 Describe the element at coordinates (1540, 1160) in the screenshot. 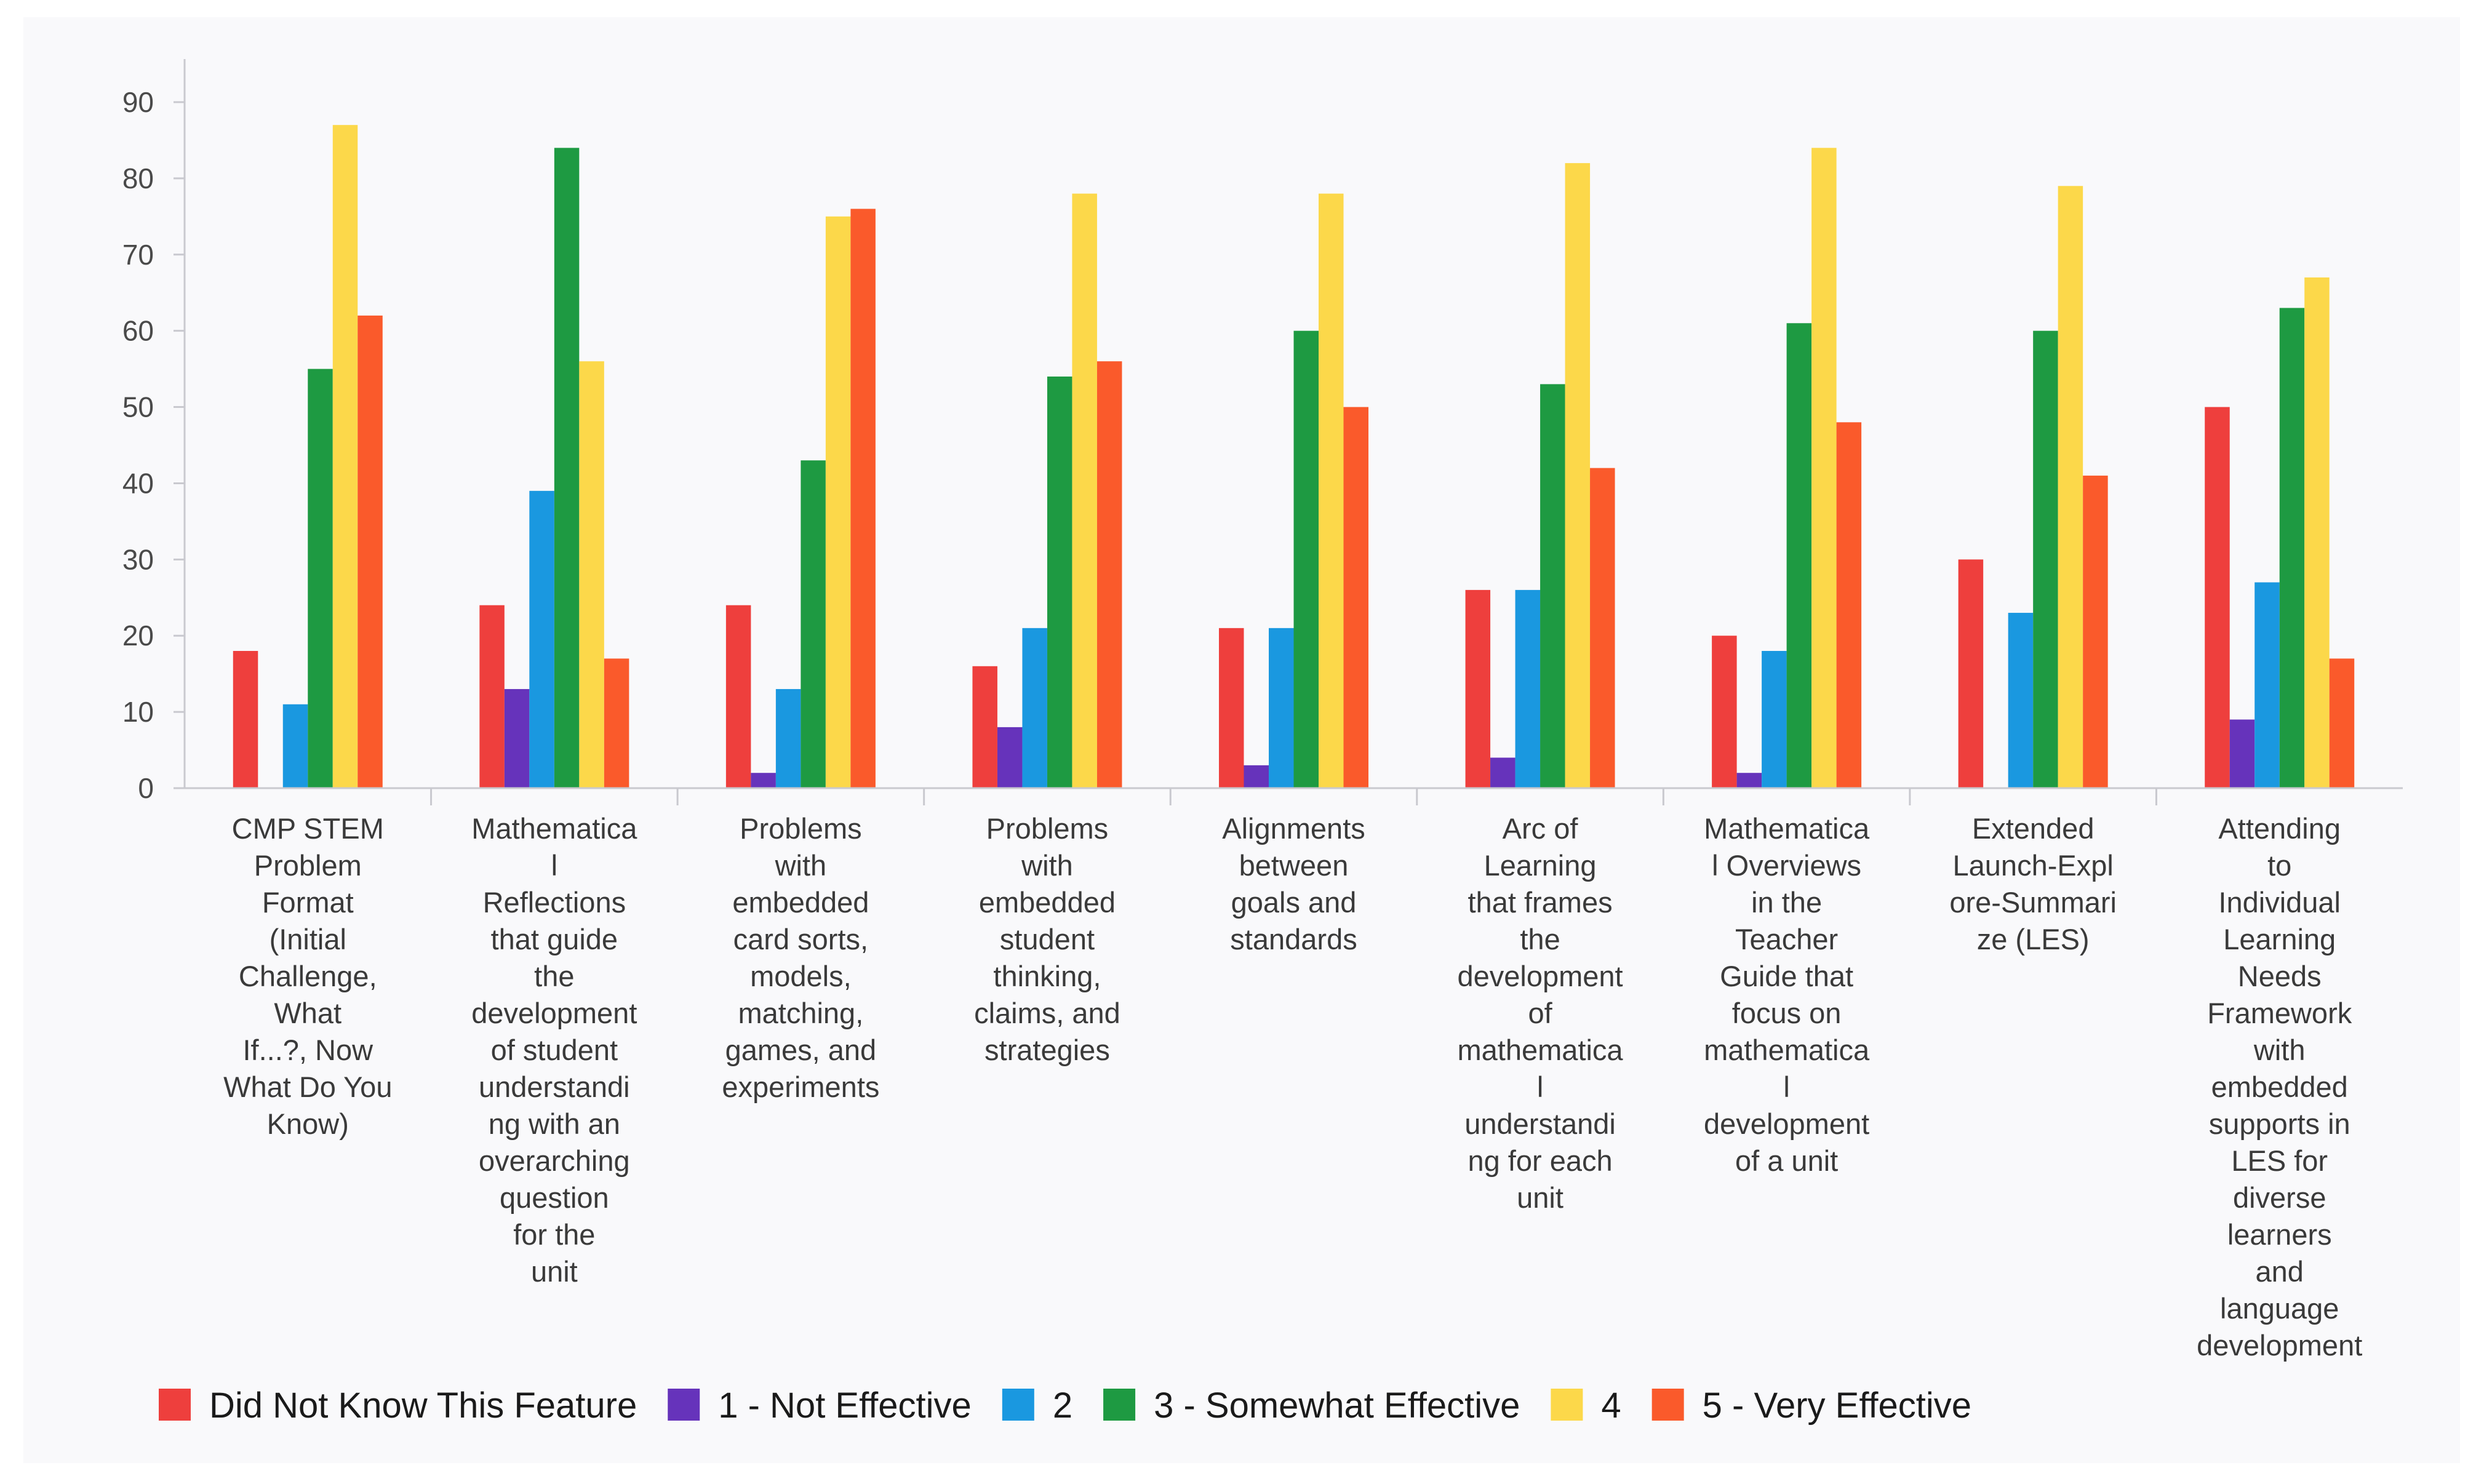

I see `category-label-line: ng for each` at that location.